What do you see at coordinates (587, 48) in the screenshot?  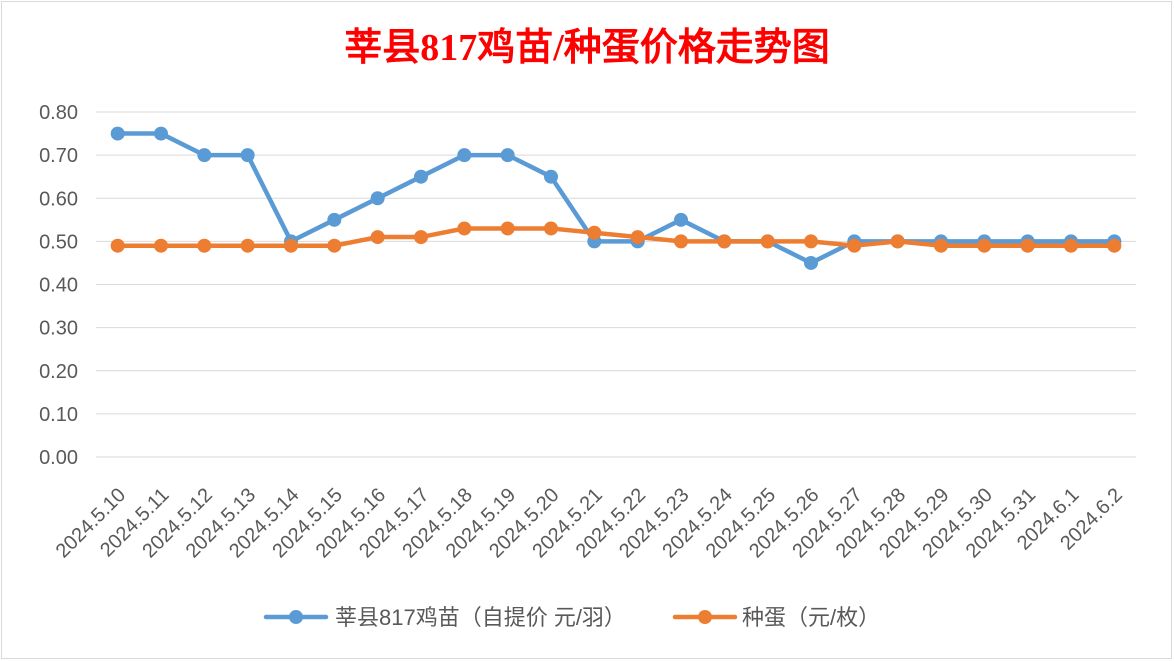 I see `chart-title: 莘县817鸡苗/种蛋价格走势图` at bounding box center [587, 48].